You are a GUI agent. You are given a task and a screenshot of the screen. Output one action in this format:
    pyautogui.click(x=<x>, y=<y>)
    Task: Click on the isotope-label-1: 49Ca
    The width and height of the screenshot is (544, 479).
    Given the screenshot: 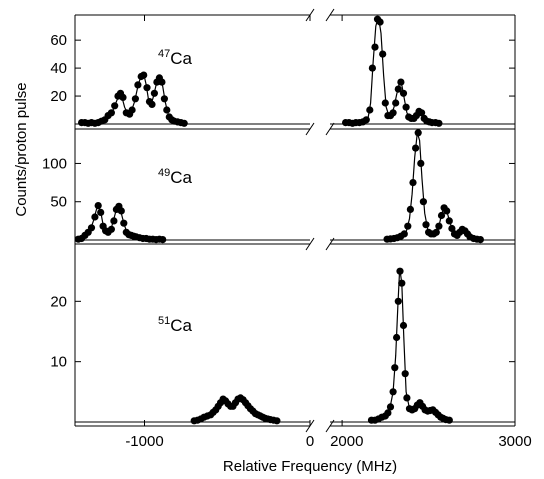 What is the action you would take?
    pyautogui.click(x=175, y=177)
    